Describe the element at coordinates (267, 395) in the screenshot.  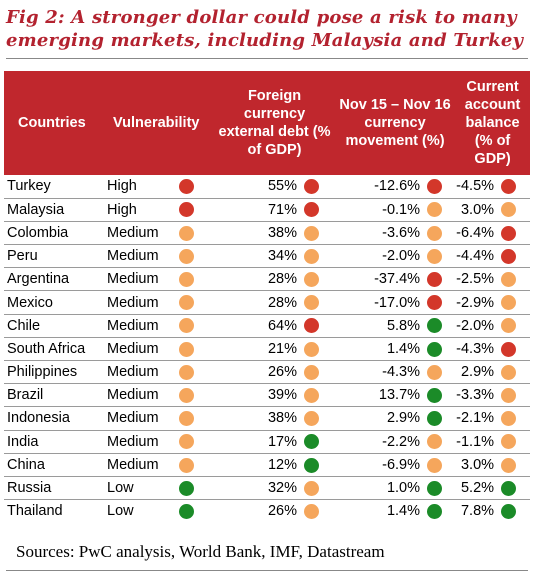
I see `table-row: Brazil Medium 39% 13.7% -3.3%` at that location.